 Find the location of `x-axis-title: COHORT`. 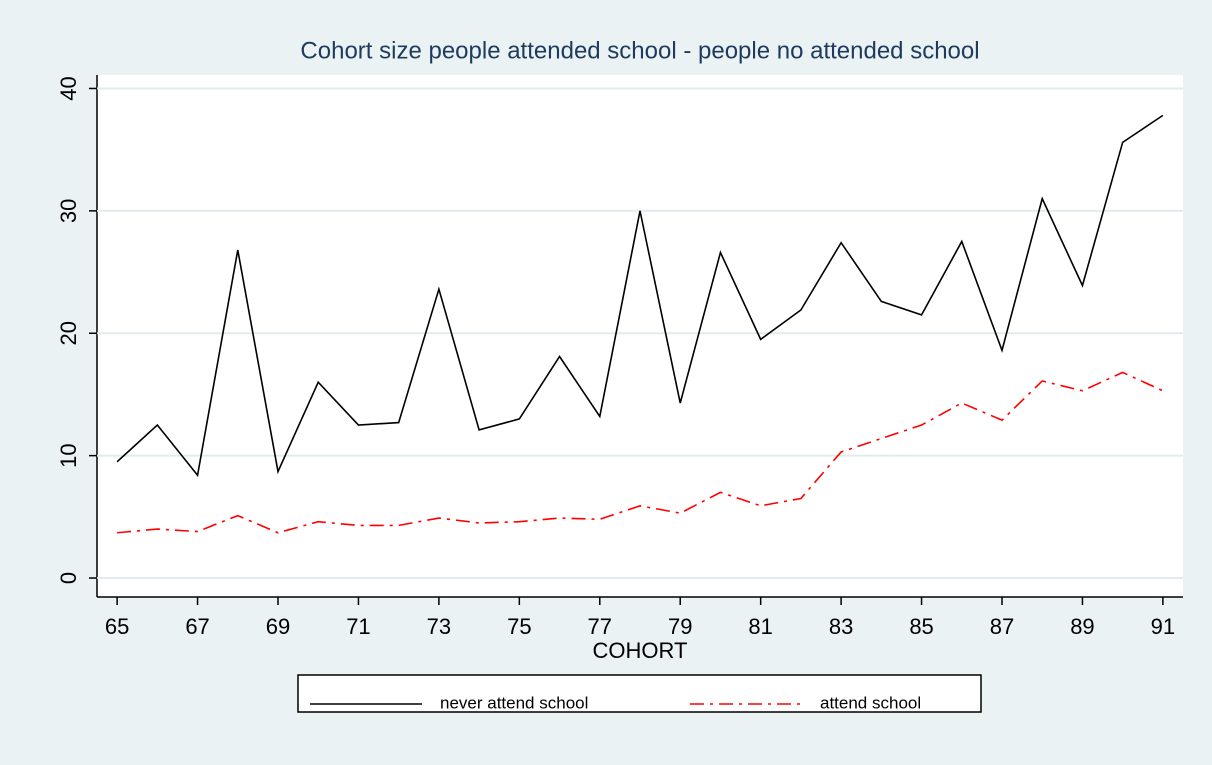

x-axis-title: COHORT is located at coordinates (640, 650).